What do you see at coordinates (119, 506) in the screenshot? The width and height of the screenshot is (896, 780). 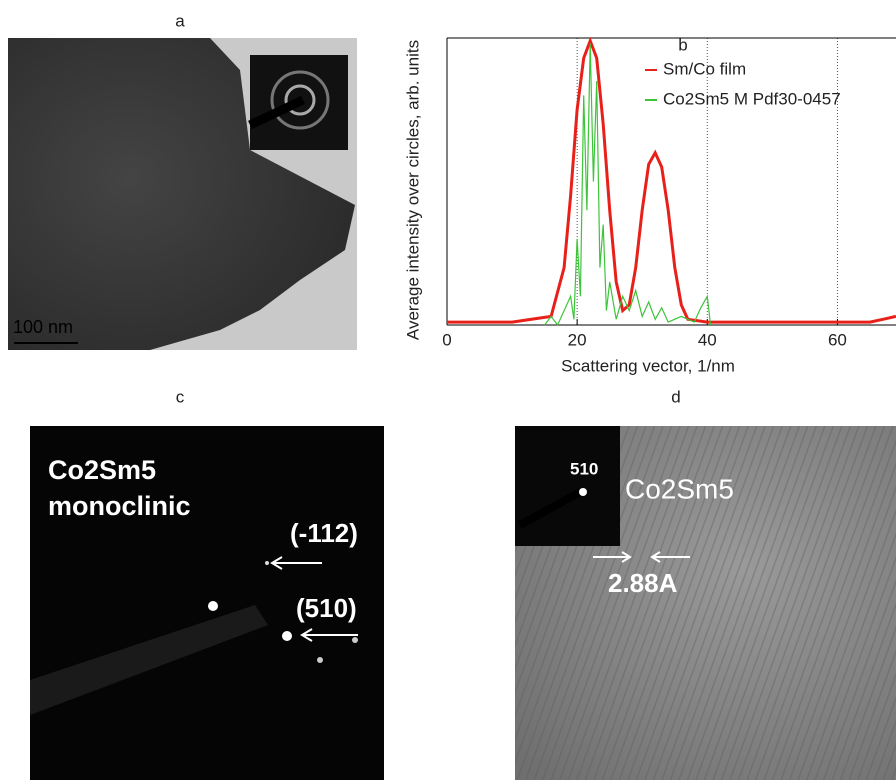 I see `annotation: monoclinic` at bounding box center [119, 506].